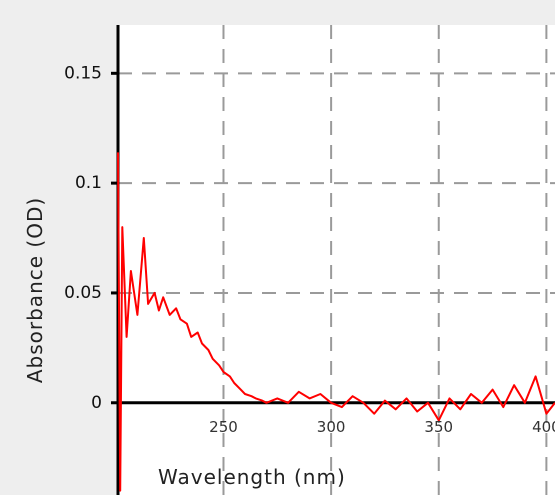  I want to click on y-axis-title: Absorbance (OD), so click(35, 290).